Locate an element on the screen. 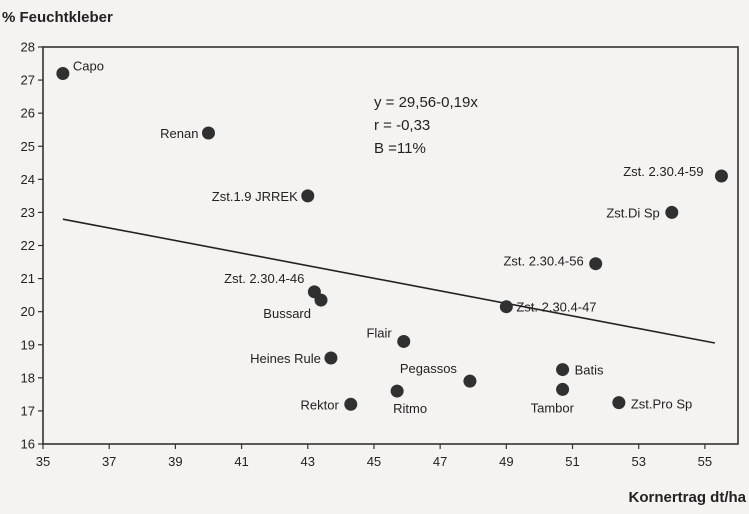 The image size is (749, 514). data-point-label: Tambor is located at coordinates (553, 407).